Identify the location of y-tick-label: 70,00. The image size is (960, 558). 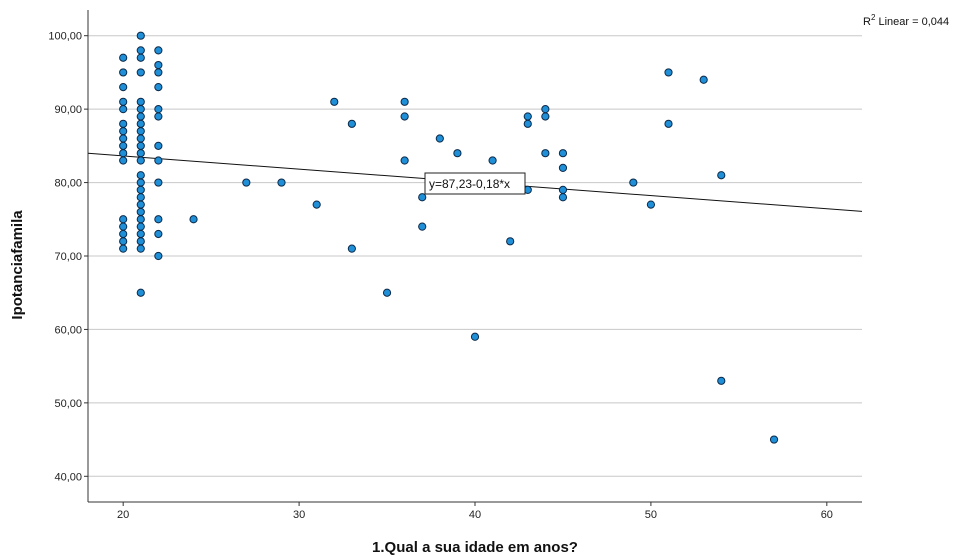
(68, 257).